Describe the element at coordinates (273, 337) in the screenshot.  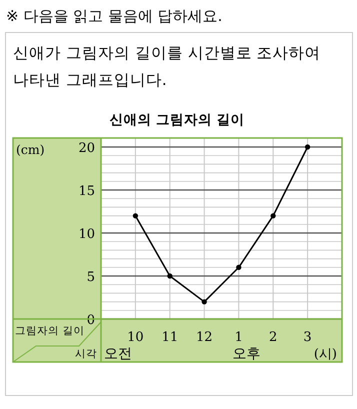
I see `x-tick-label: 2` at that location.